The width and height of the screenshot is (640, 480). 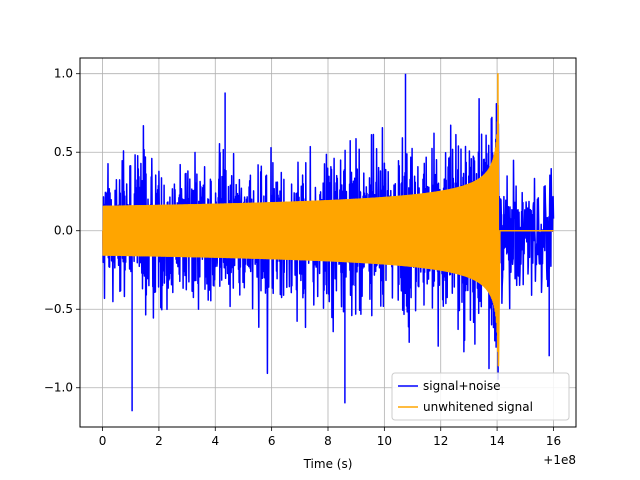 I want to click on legend-label-unwhitened-signal: unwhitened signal, so click(x=478, y=407).